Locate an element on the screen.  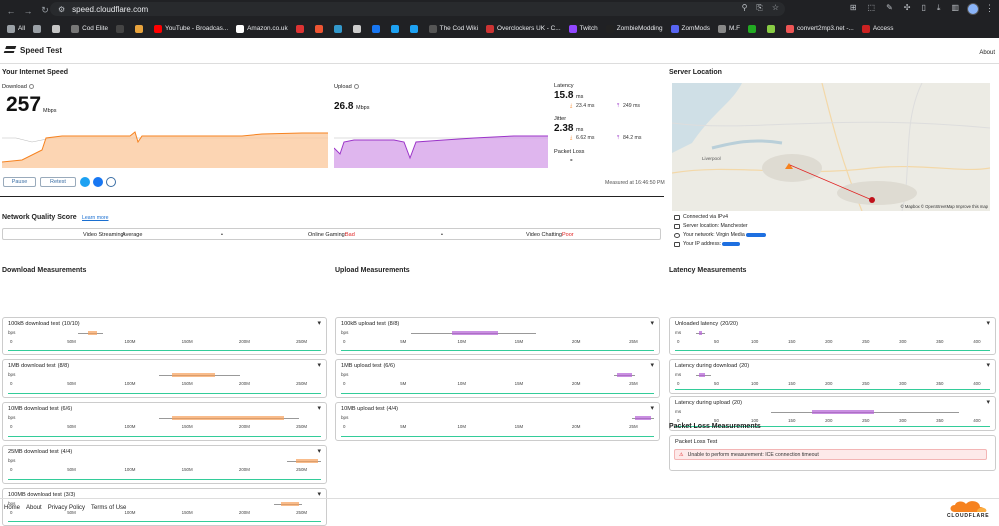
reload-icon: ↻ is located at coordinates (45, 10).